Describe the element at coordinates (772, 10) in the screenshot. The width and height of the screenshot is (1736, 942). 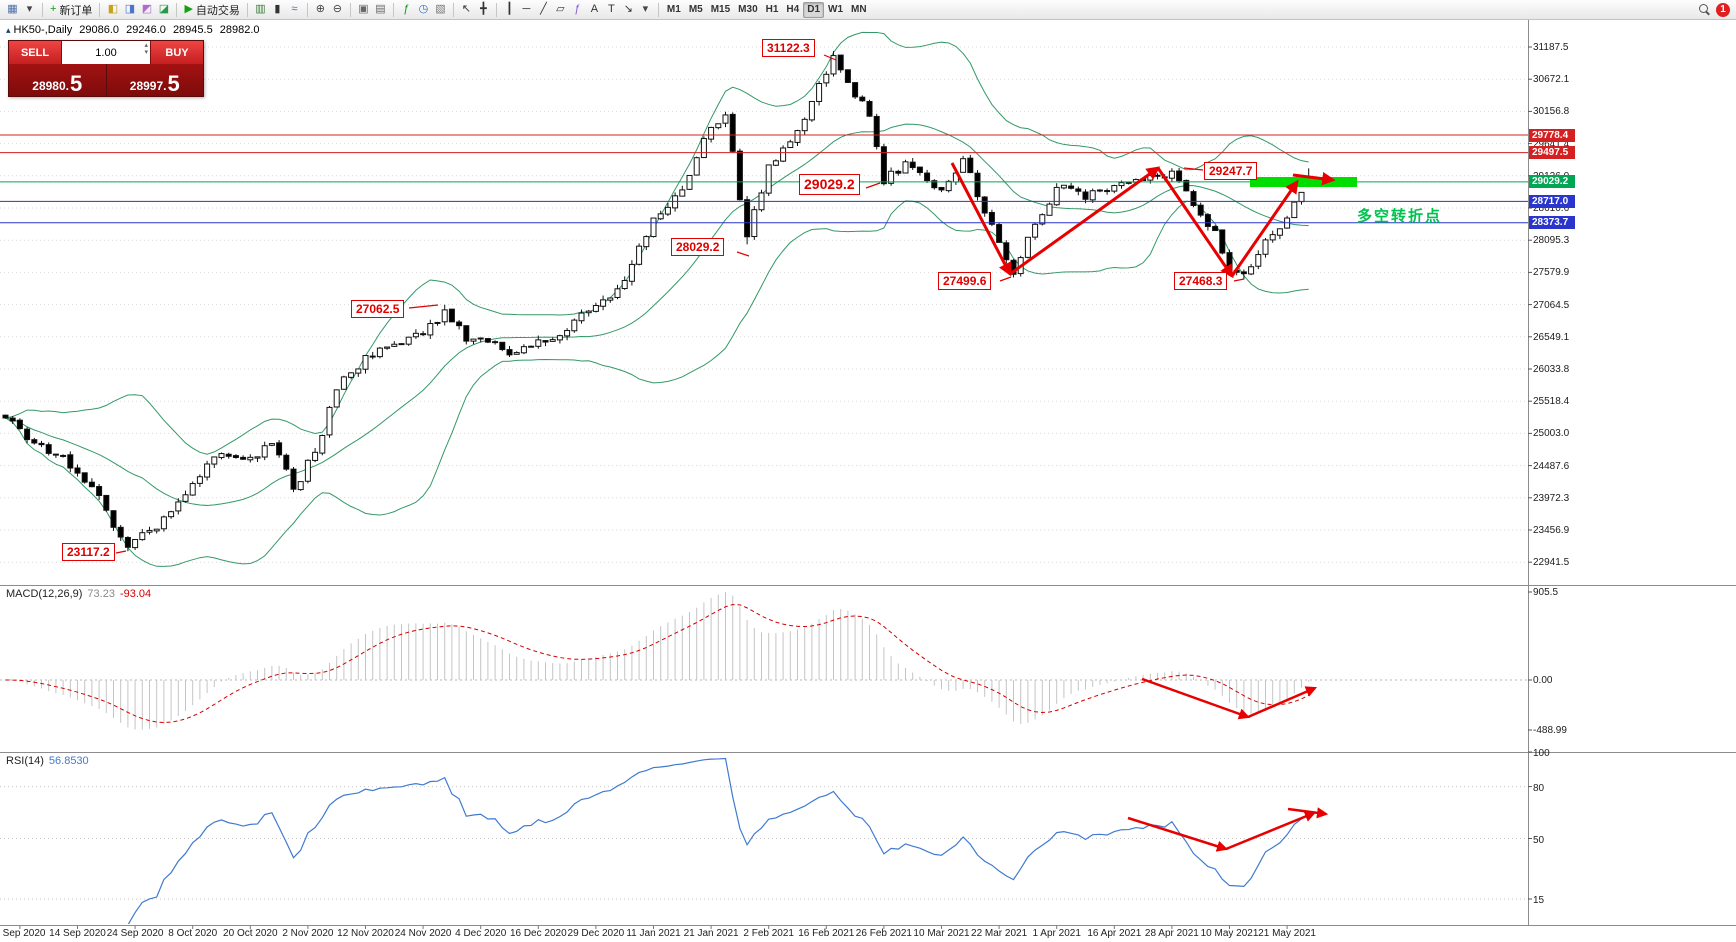
I see `timeframe-h1-button: H1` at that location.